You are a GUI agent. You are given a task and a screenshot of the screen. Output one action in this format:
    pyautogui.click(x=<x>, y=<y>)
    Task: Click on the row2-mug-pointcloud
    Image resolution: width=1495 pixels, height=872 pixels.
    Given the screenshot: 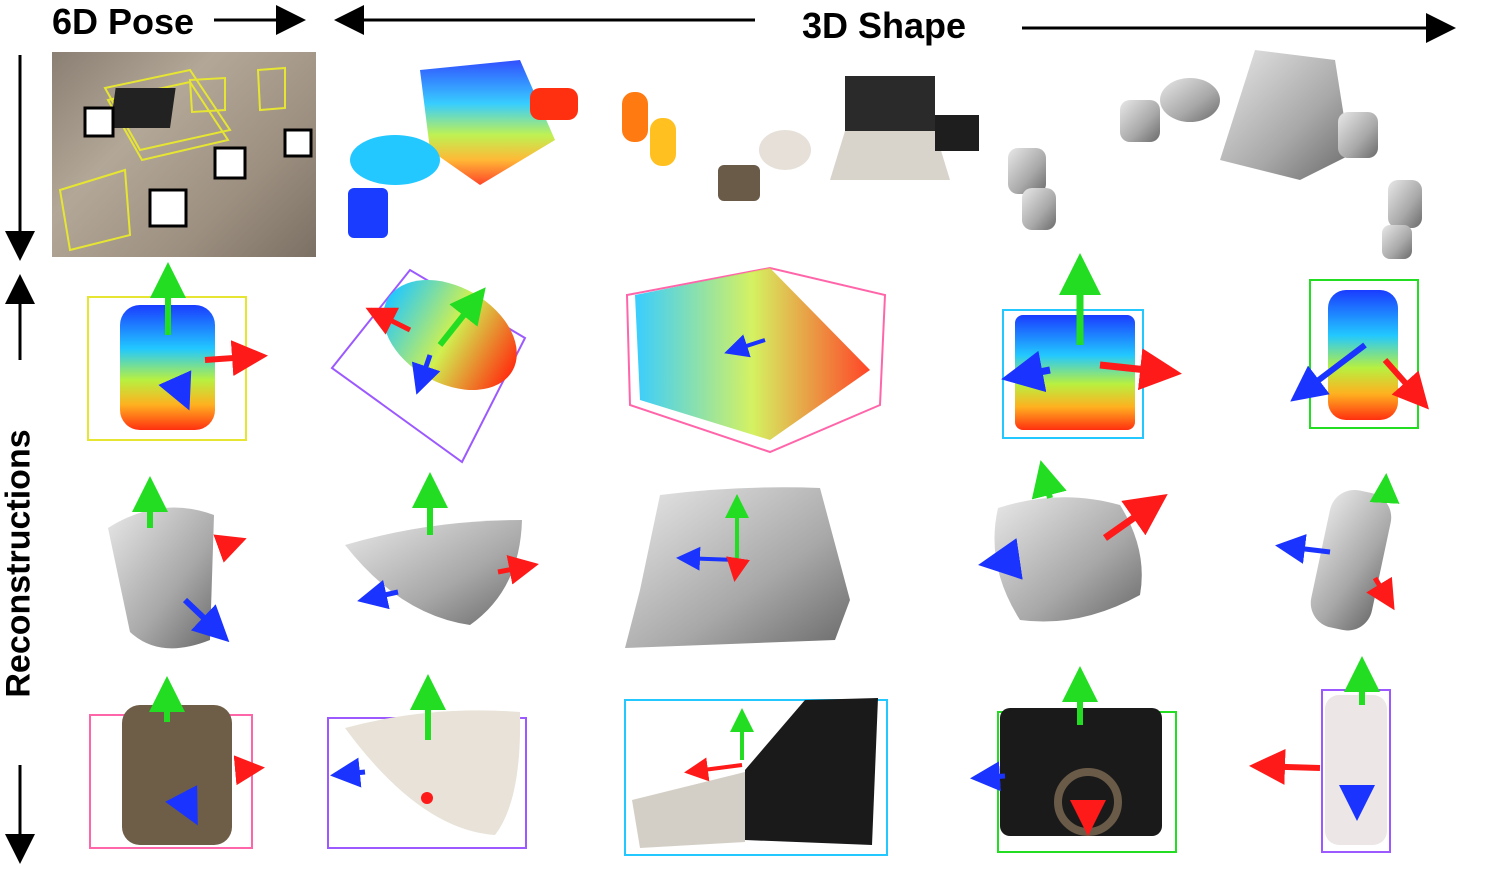 What is the action you would take?
    pyautogui.click(x=177, y=351)
    